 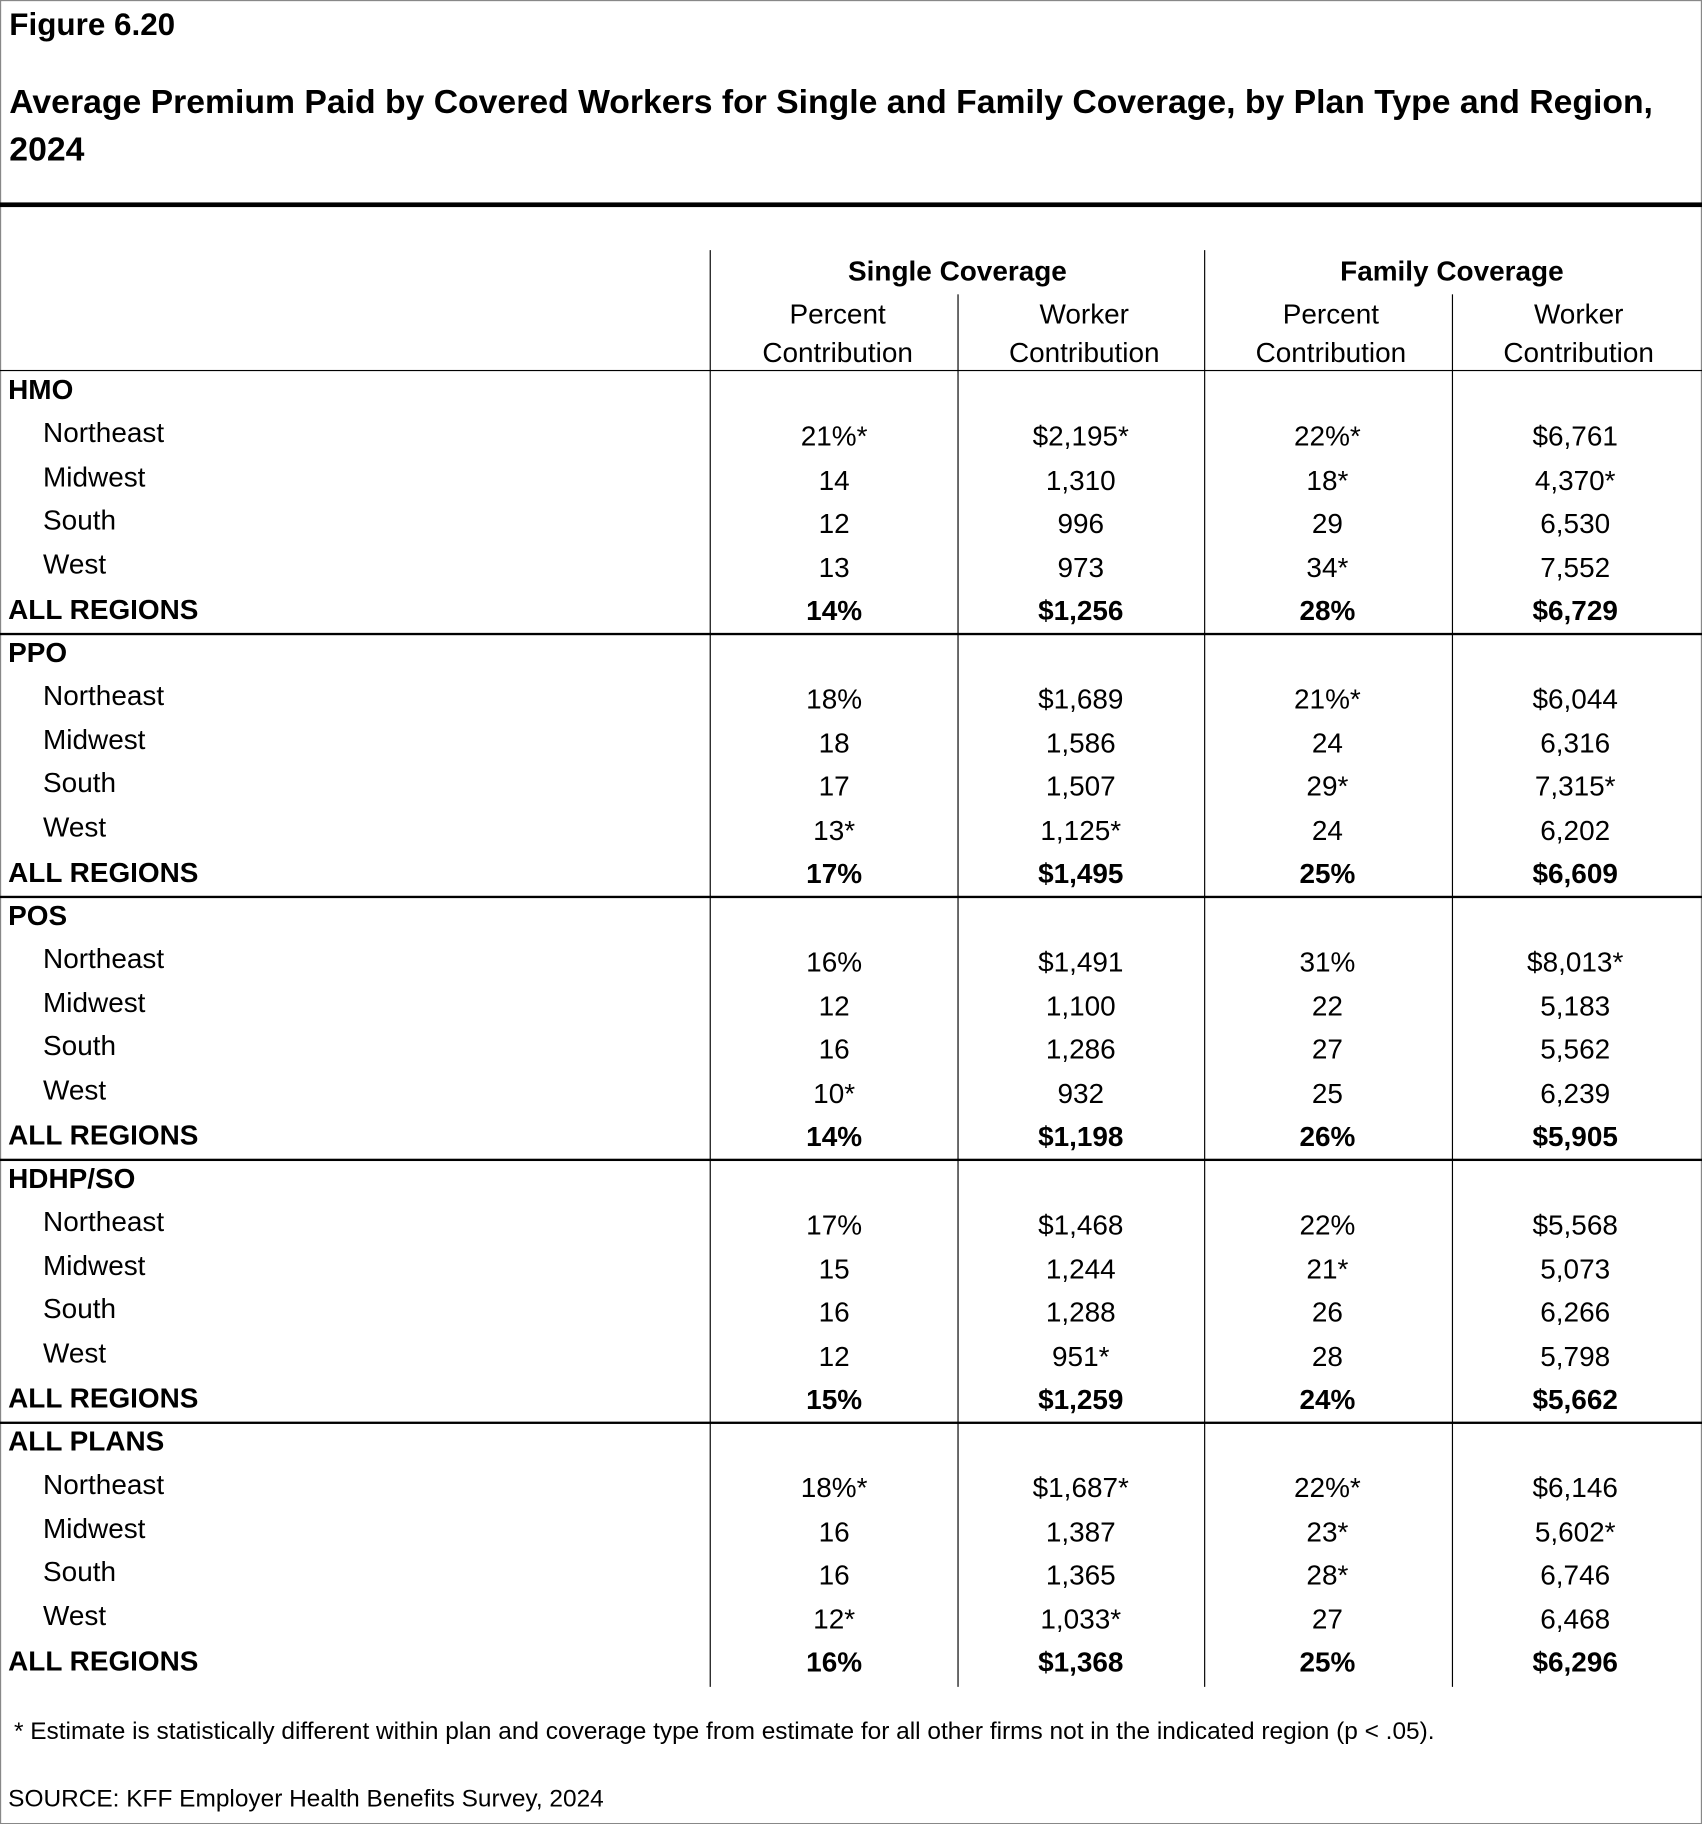 I want to click on cell: $6,044, so click(x=1575, y=700).